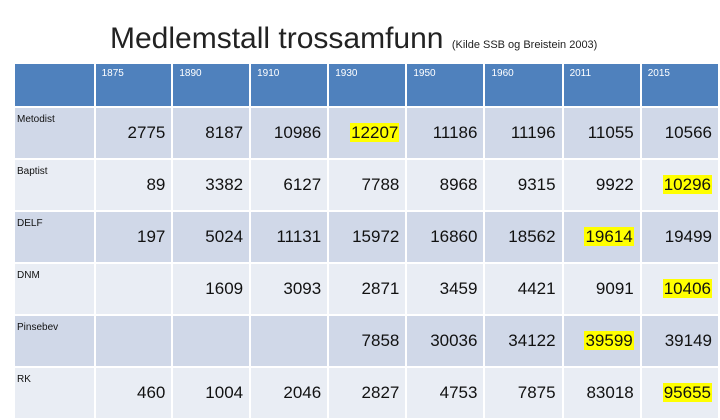 This screenshot has height=420, width=720. Describe the element at coordinates (54, 289) in the screenshot. I see `row-label: DNM` at that location.